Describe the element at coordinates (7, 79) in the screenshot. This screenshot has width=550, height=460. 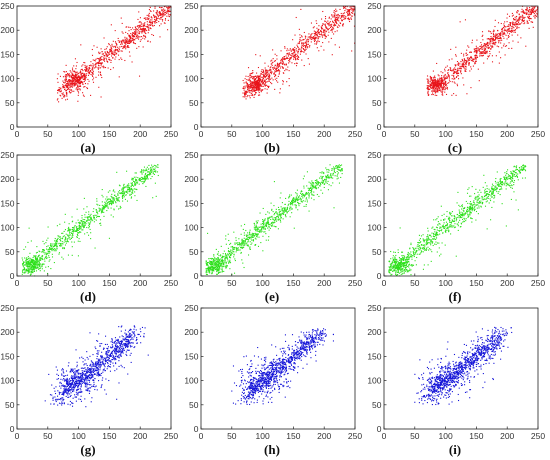
I see `y-tick-label: 100` at that location.